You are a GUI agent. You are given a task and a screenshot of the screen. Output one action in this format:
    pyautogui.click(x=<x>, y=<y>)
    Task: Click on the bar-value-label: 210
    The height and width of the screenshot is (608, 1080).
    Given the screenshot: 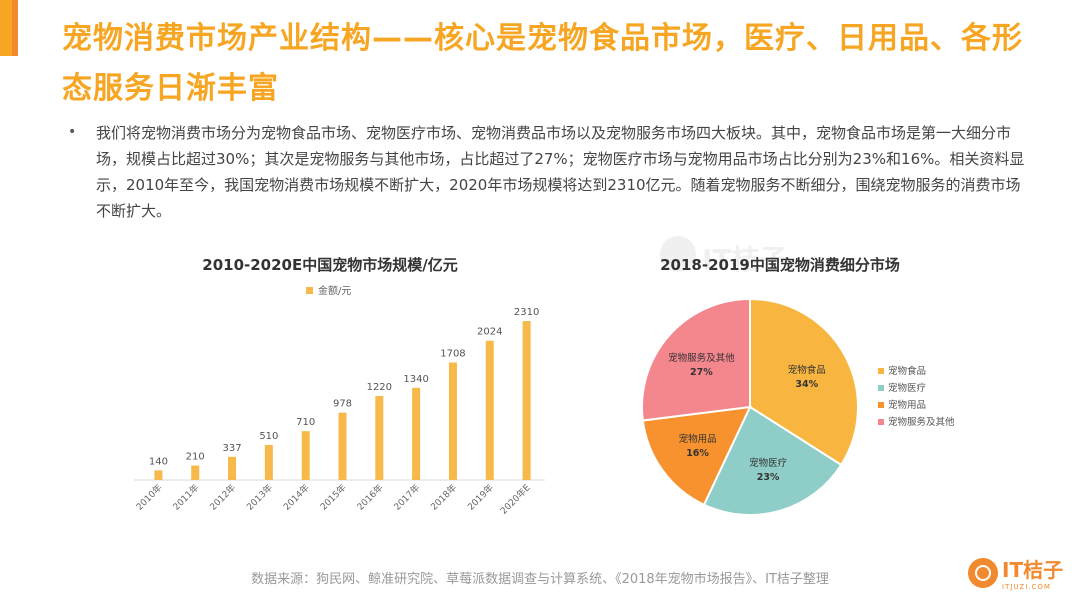 What is the action you would take?
    pyautogui.click(x=195, y=457)
    